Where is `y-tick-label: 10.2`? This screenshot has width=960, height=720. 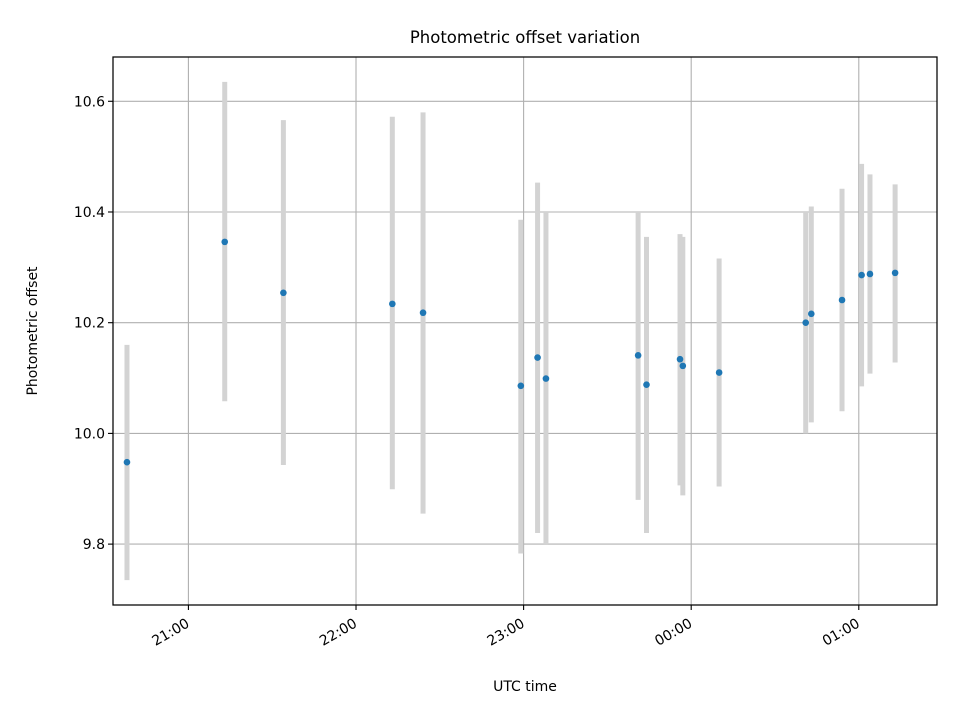
y-tick-label: 10.2 is located at coordinates (89, 324).